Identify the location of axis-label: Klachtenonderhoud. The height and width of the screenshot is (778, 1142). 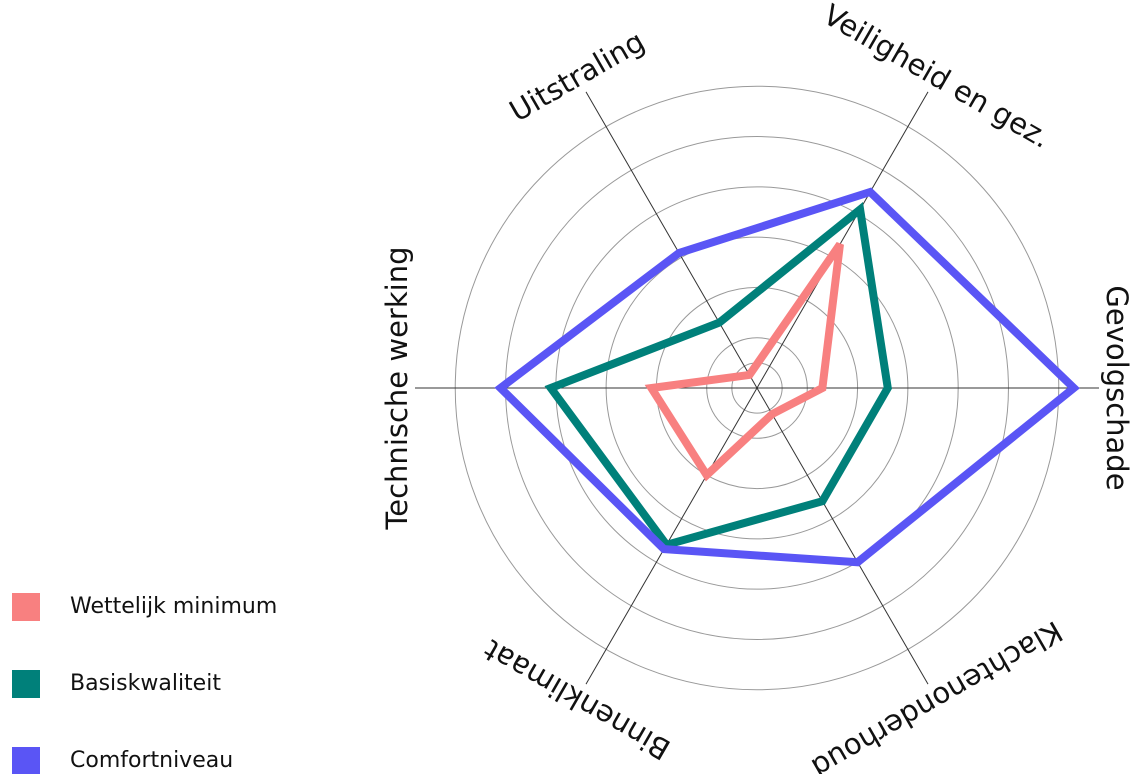
(937, 694).